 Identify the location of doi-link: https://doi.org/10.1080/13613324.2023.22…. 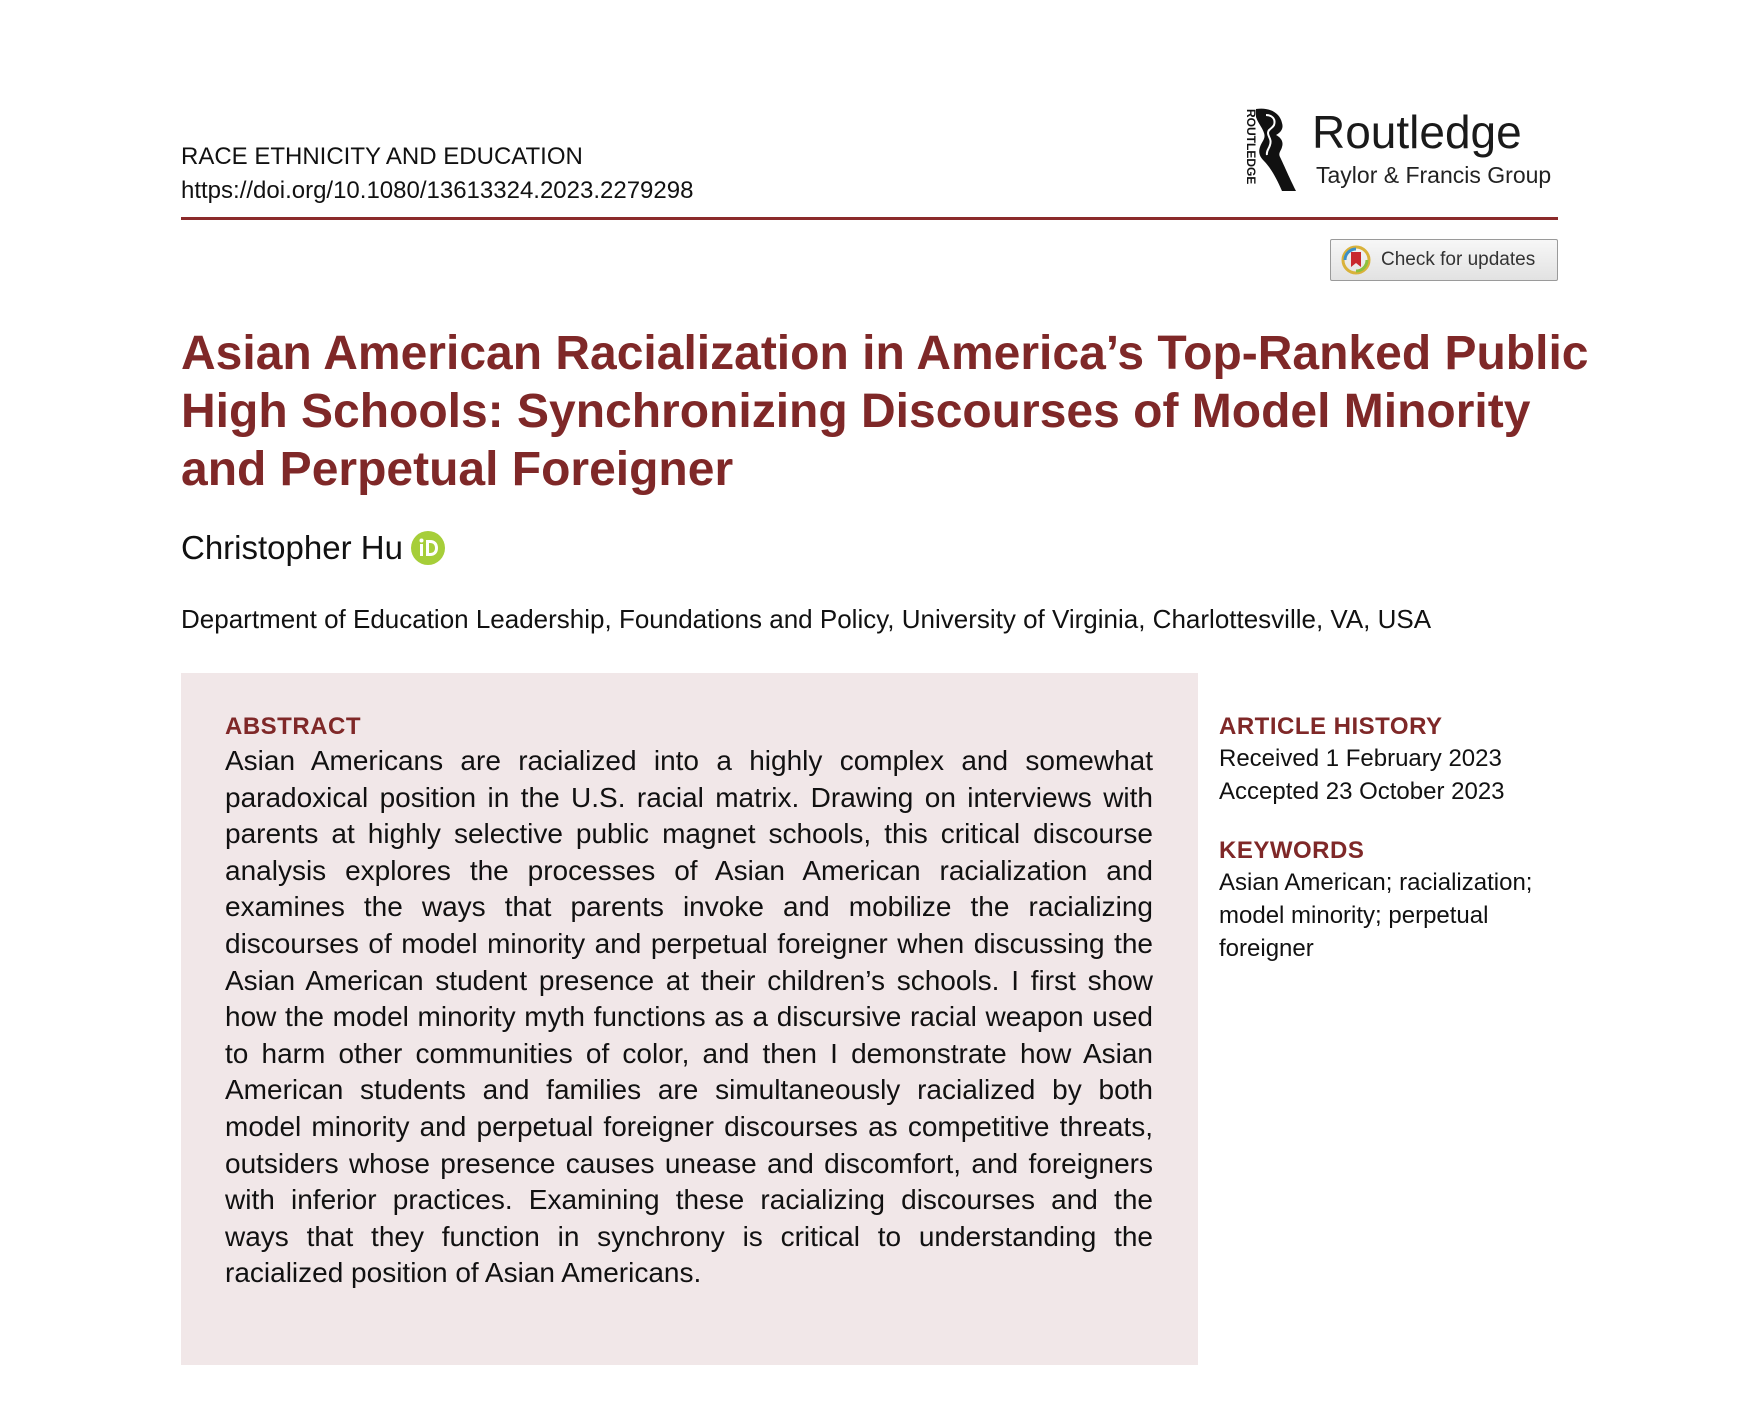
(437, 190).